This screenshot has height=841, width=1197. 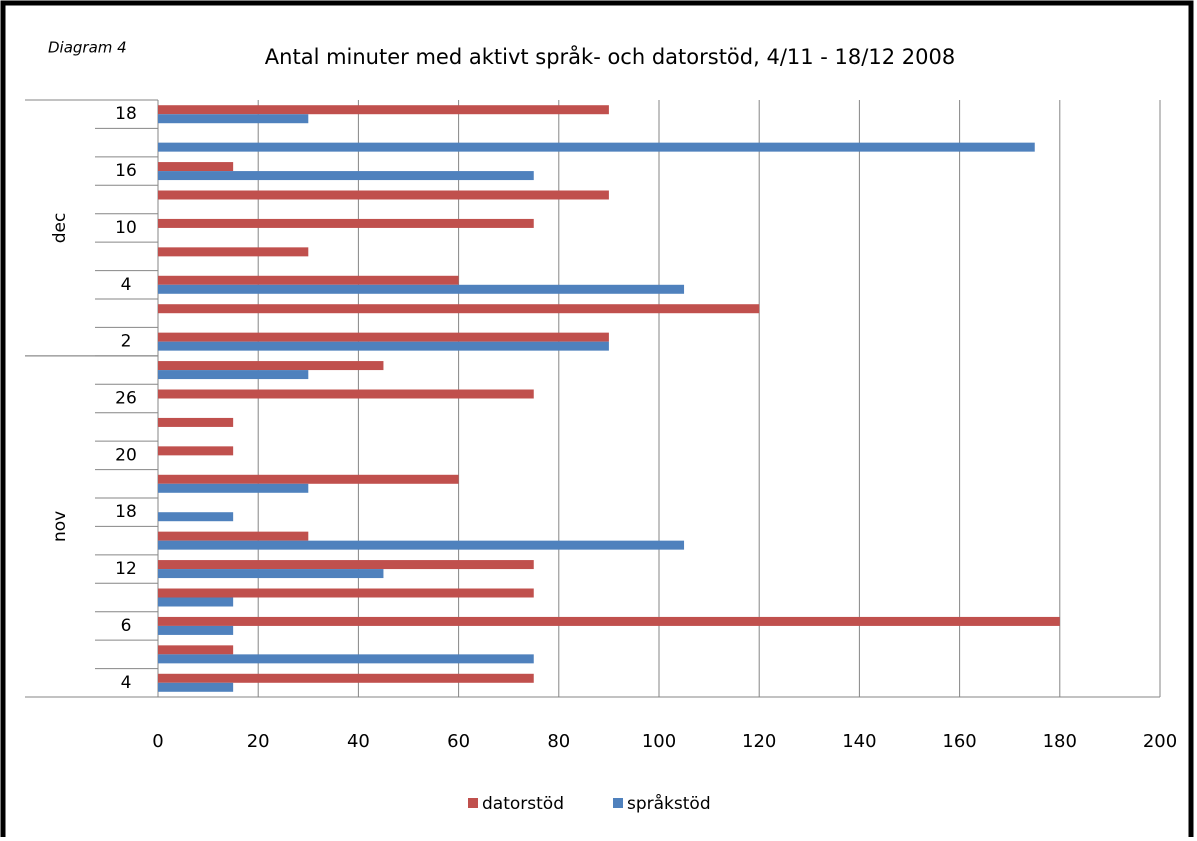 What do you see at coordinates (126, 569) in the screenshot?
I see `y-tick-label: 12` at bounding box center [126, 569].